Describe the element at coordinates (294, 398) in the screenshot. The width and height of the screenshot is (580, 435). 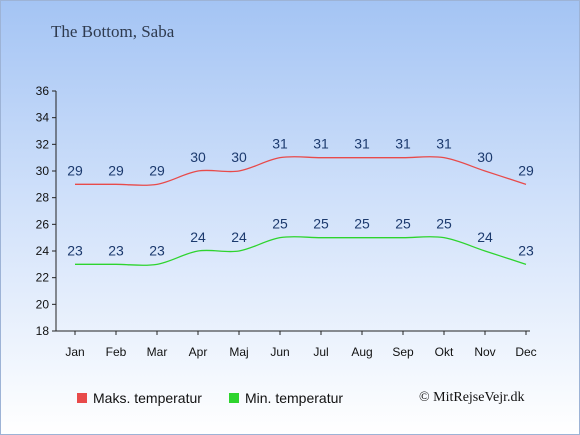
I see `legend-min-label: Min. temperatur` at that location.